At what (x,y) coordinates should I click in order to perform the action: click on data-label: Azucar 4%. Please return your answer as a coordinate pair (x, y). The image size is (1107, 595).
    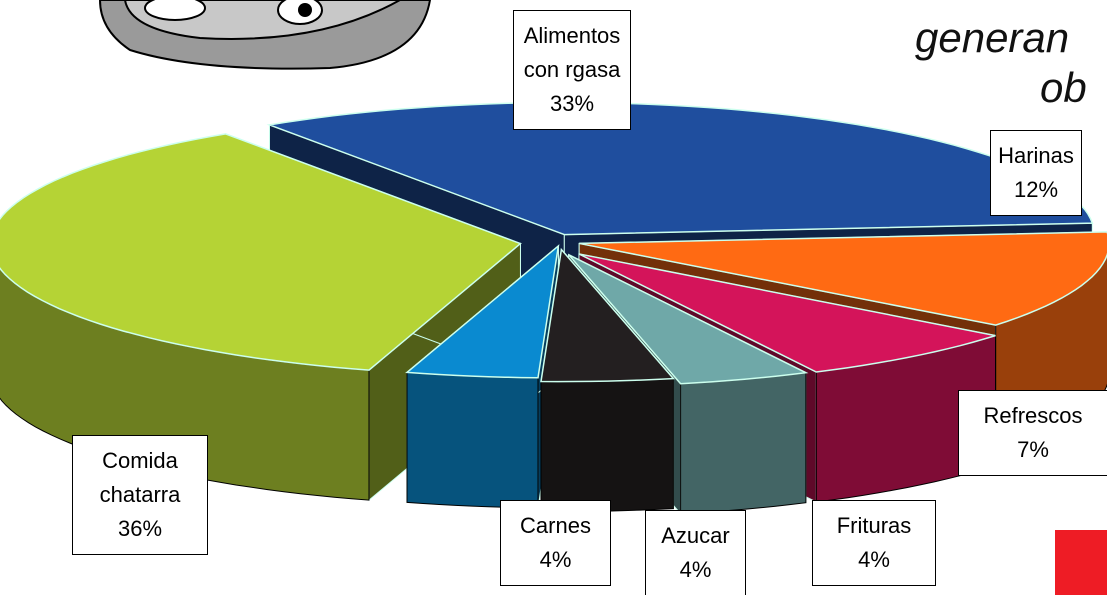
    Looking at the image, I should click on (695, 552).